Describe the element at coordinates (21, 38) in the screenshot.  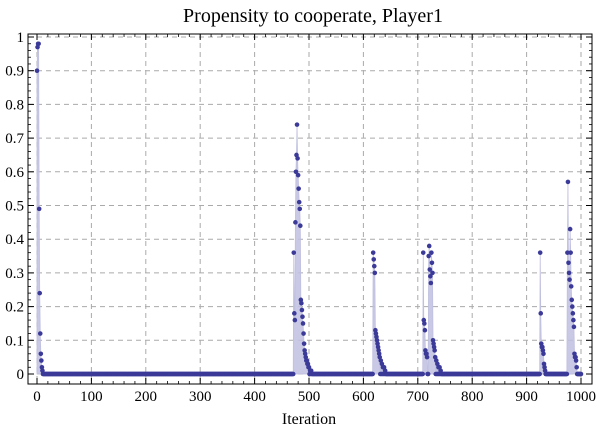
I see `y-tick-label: 1` at that location.